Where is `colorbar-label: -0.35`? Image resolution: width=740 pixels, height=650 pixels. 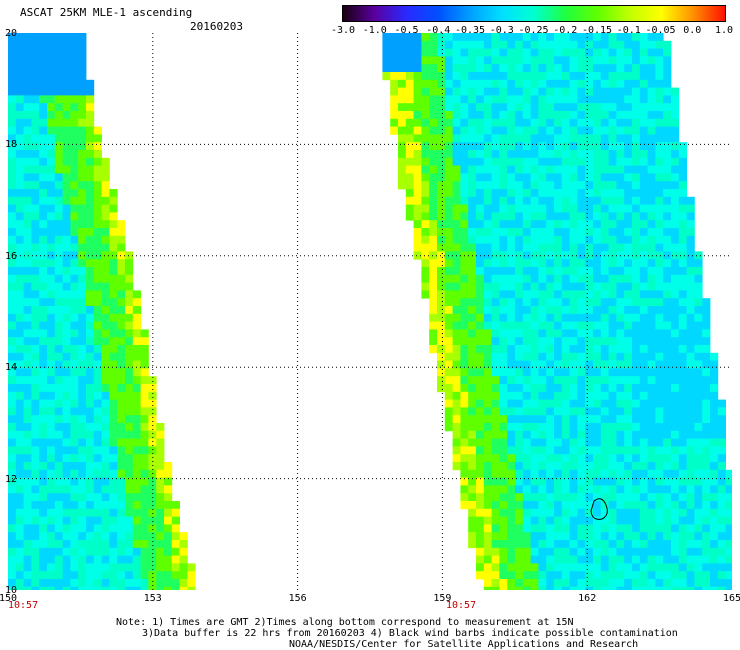 colorbar-label: -0.35 is located at coordinates (470, 30).